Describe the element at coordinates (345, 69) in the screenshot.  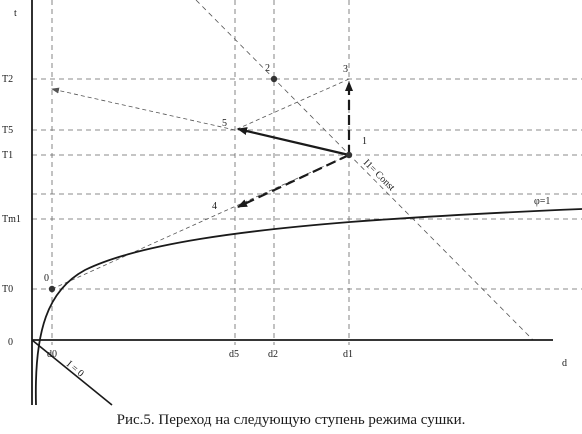
I see `point-3-label: 3` at that location.